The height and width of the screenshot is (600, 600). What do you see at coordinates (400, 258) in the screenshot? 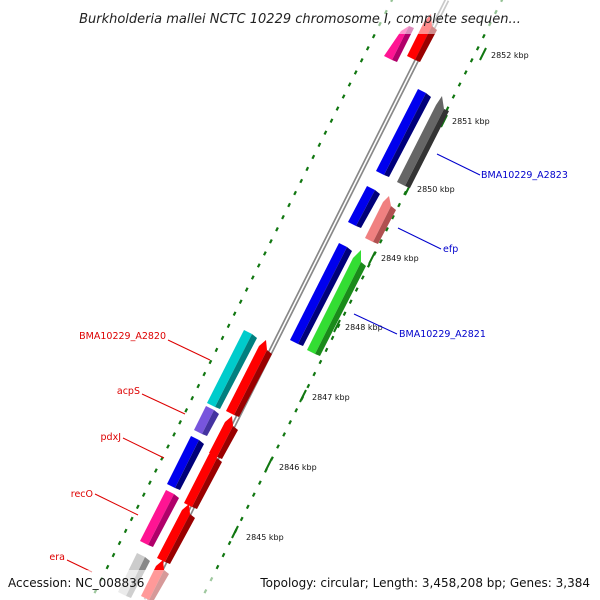
I see `kbp-label-2849: 2849 kbp` at bounding box center [400, 258].